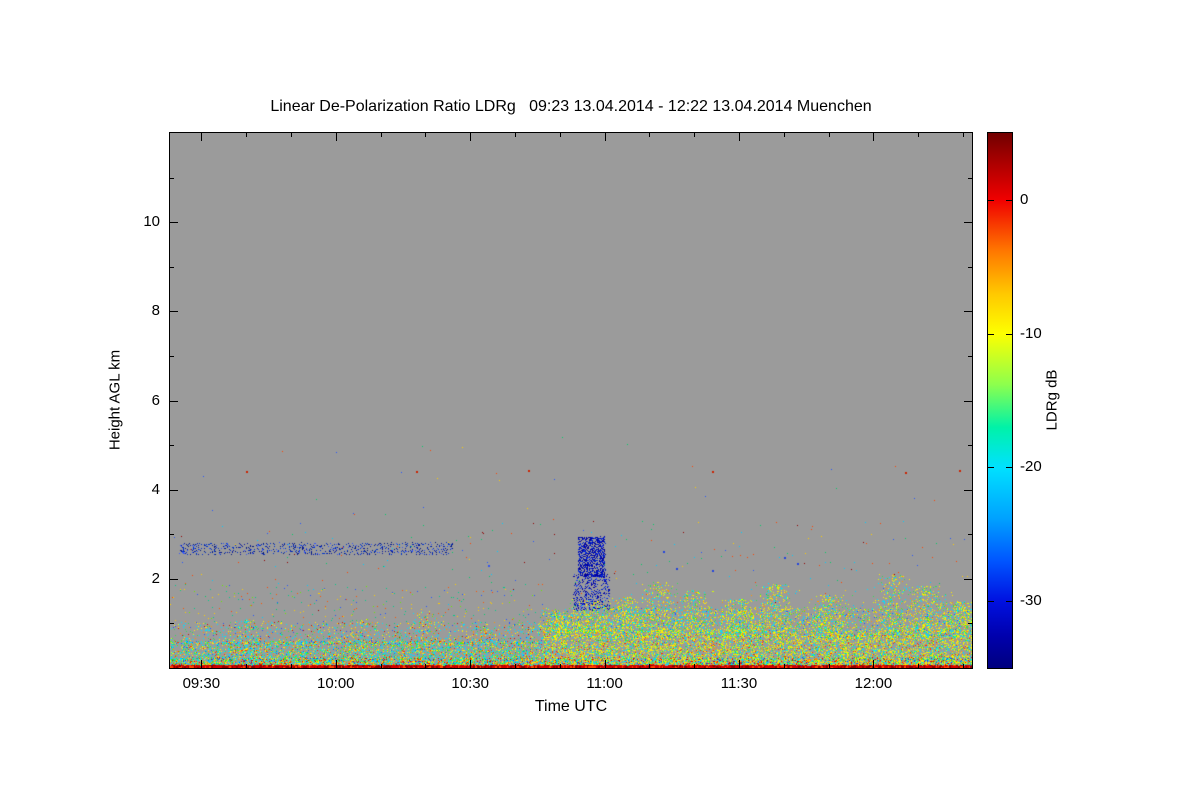 This screenshot has height=800, width=1200. What do you see at coordinates (155, 578) in the screenshot?
I see `y-tick-label: 2` at bounding box center [155, 578].